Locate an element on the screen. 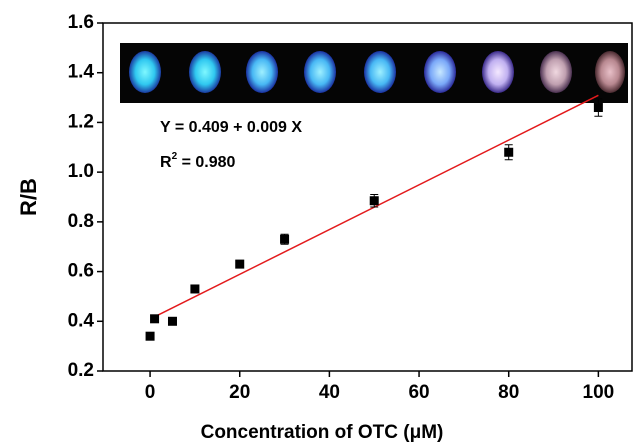  equation: Y = 0.409 + 0.009 X is located at coordinates (231, 127).